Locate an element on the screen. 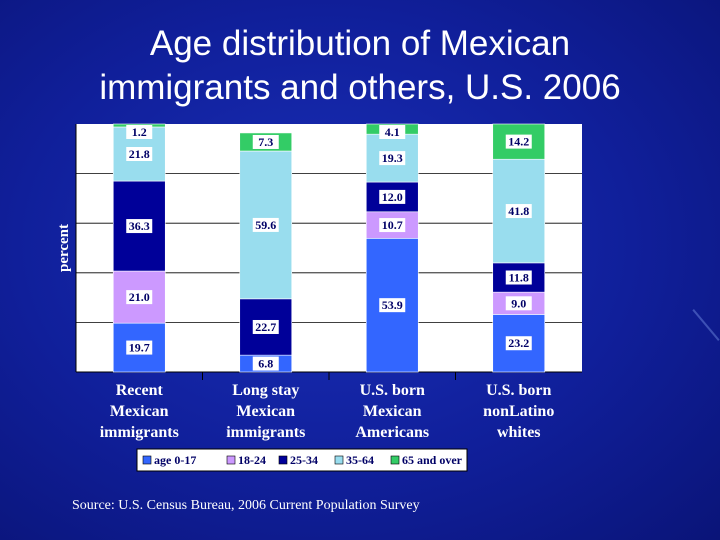  x-tick-label: whites is located at coordinates (519, 432).